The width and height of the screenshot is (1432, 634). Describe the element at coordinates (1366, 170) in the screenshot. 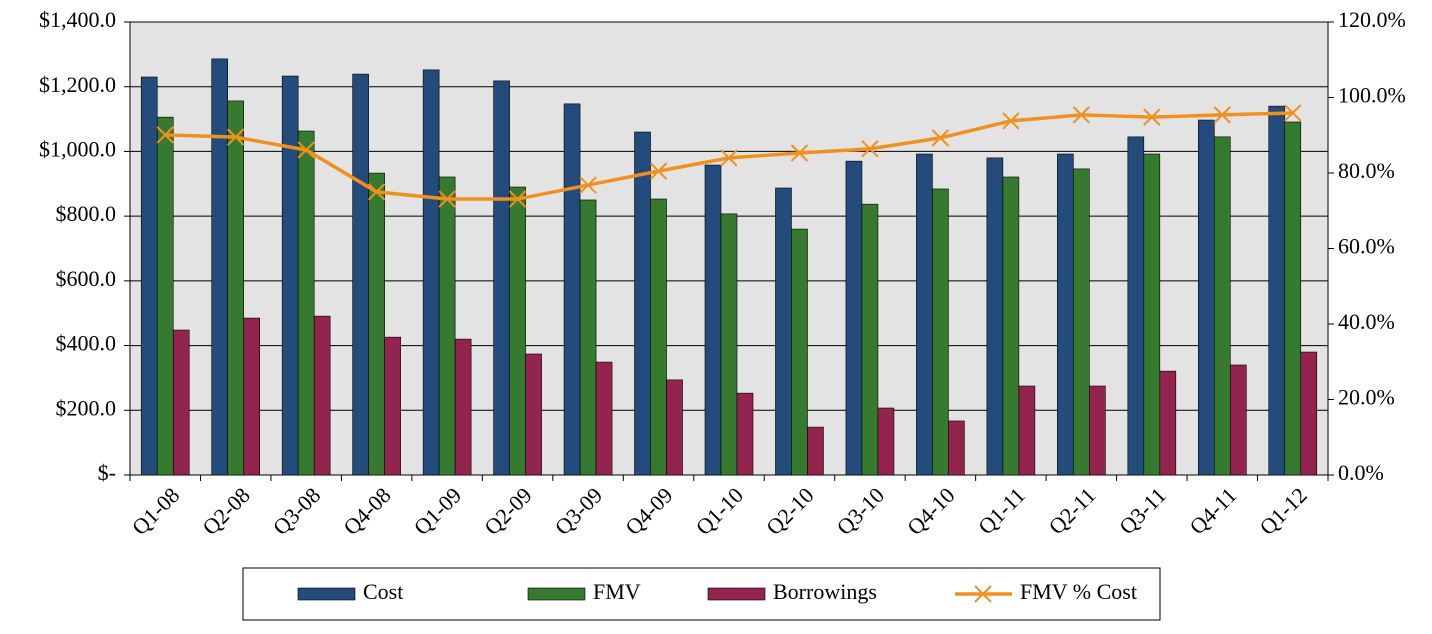

I see `y2-tick-label: 80.0%` at that location.